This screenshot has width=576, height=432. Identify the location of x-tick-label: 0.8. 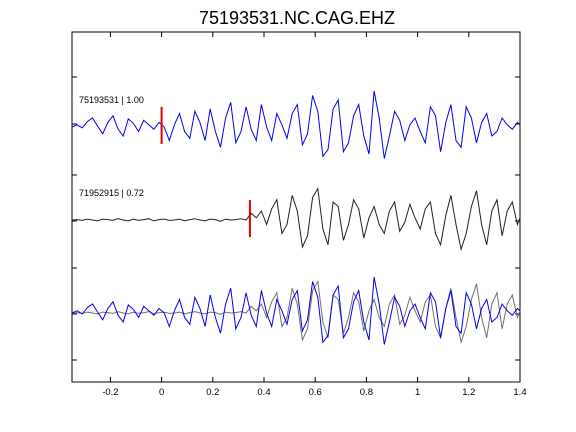
(366, 392).